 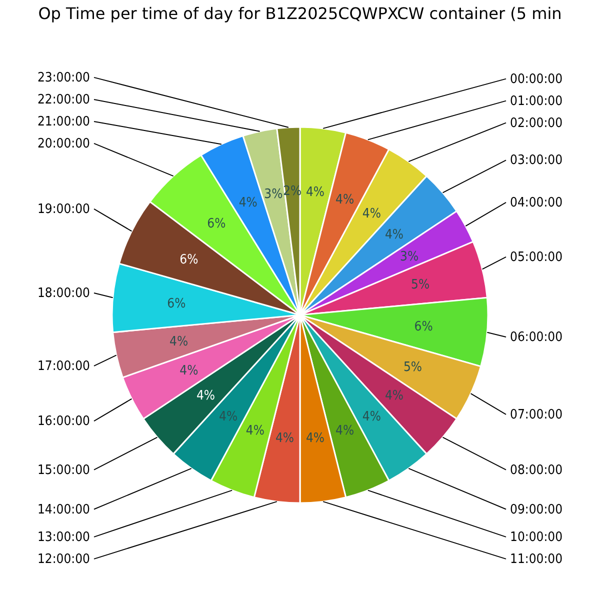 I want to click on slice-label: 21:00:00, so click(x=63, y=122).